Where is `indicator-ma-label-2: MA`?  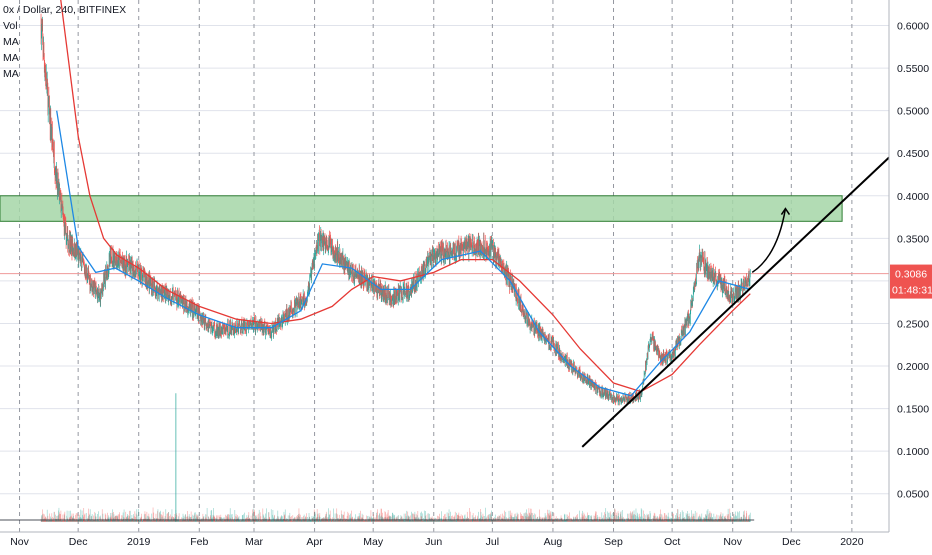 indicator-ma-label-2: MA is located at coordinates (11, 58).